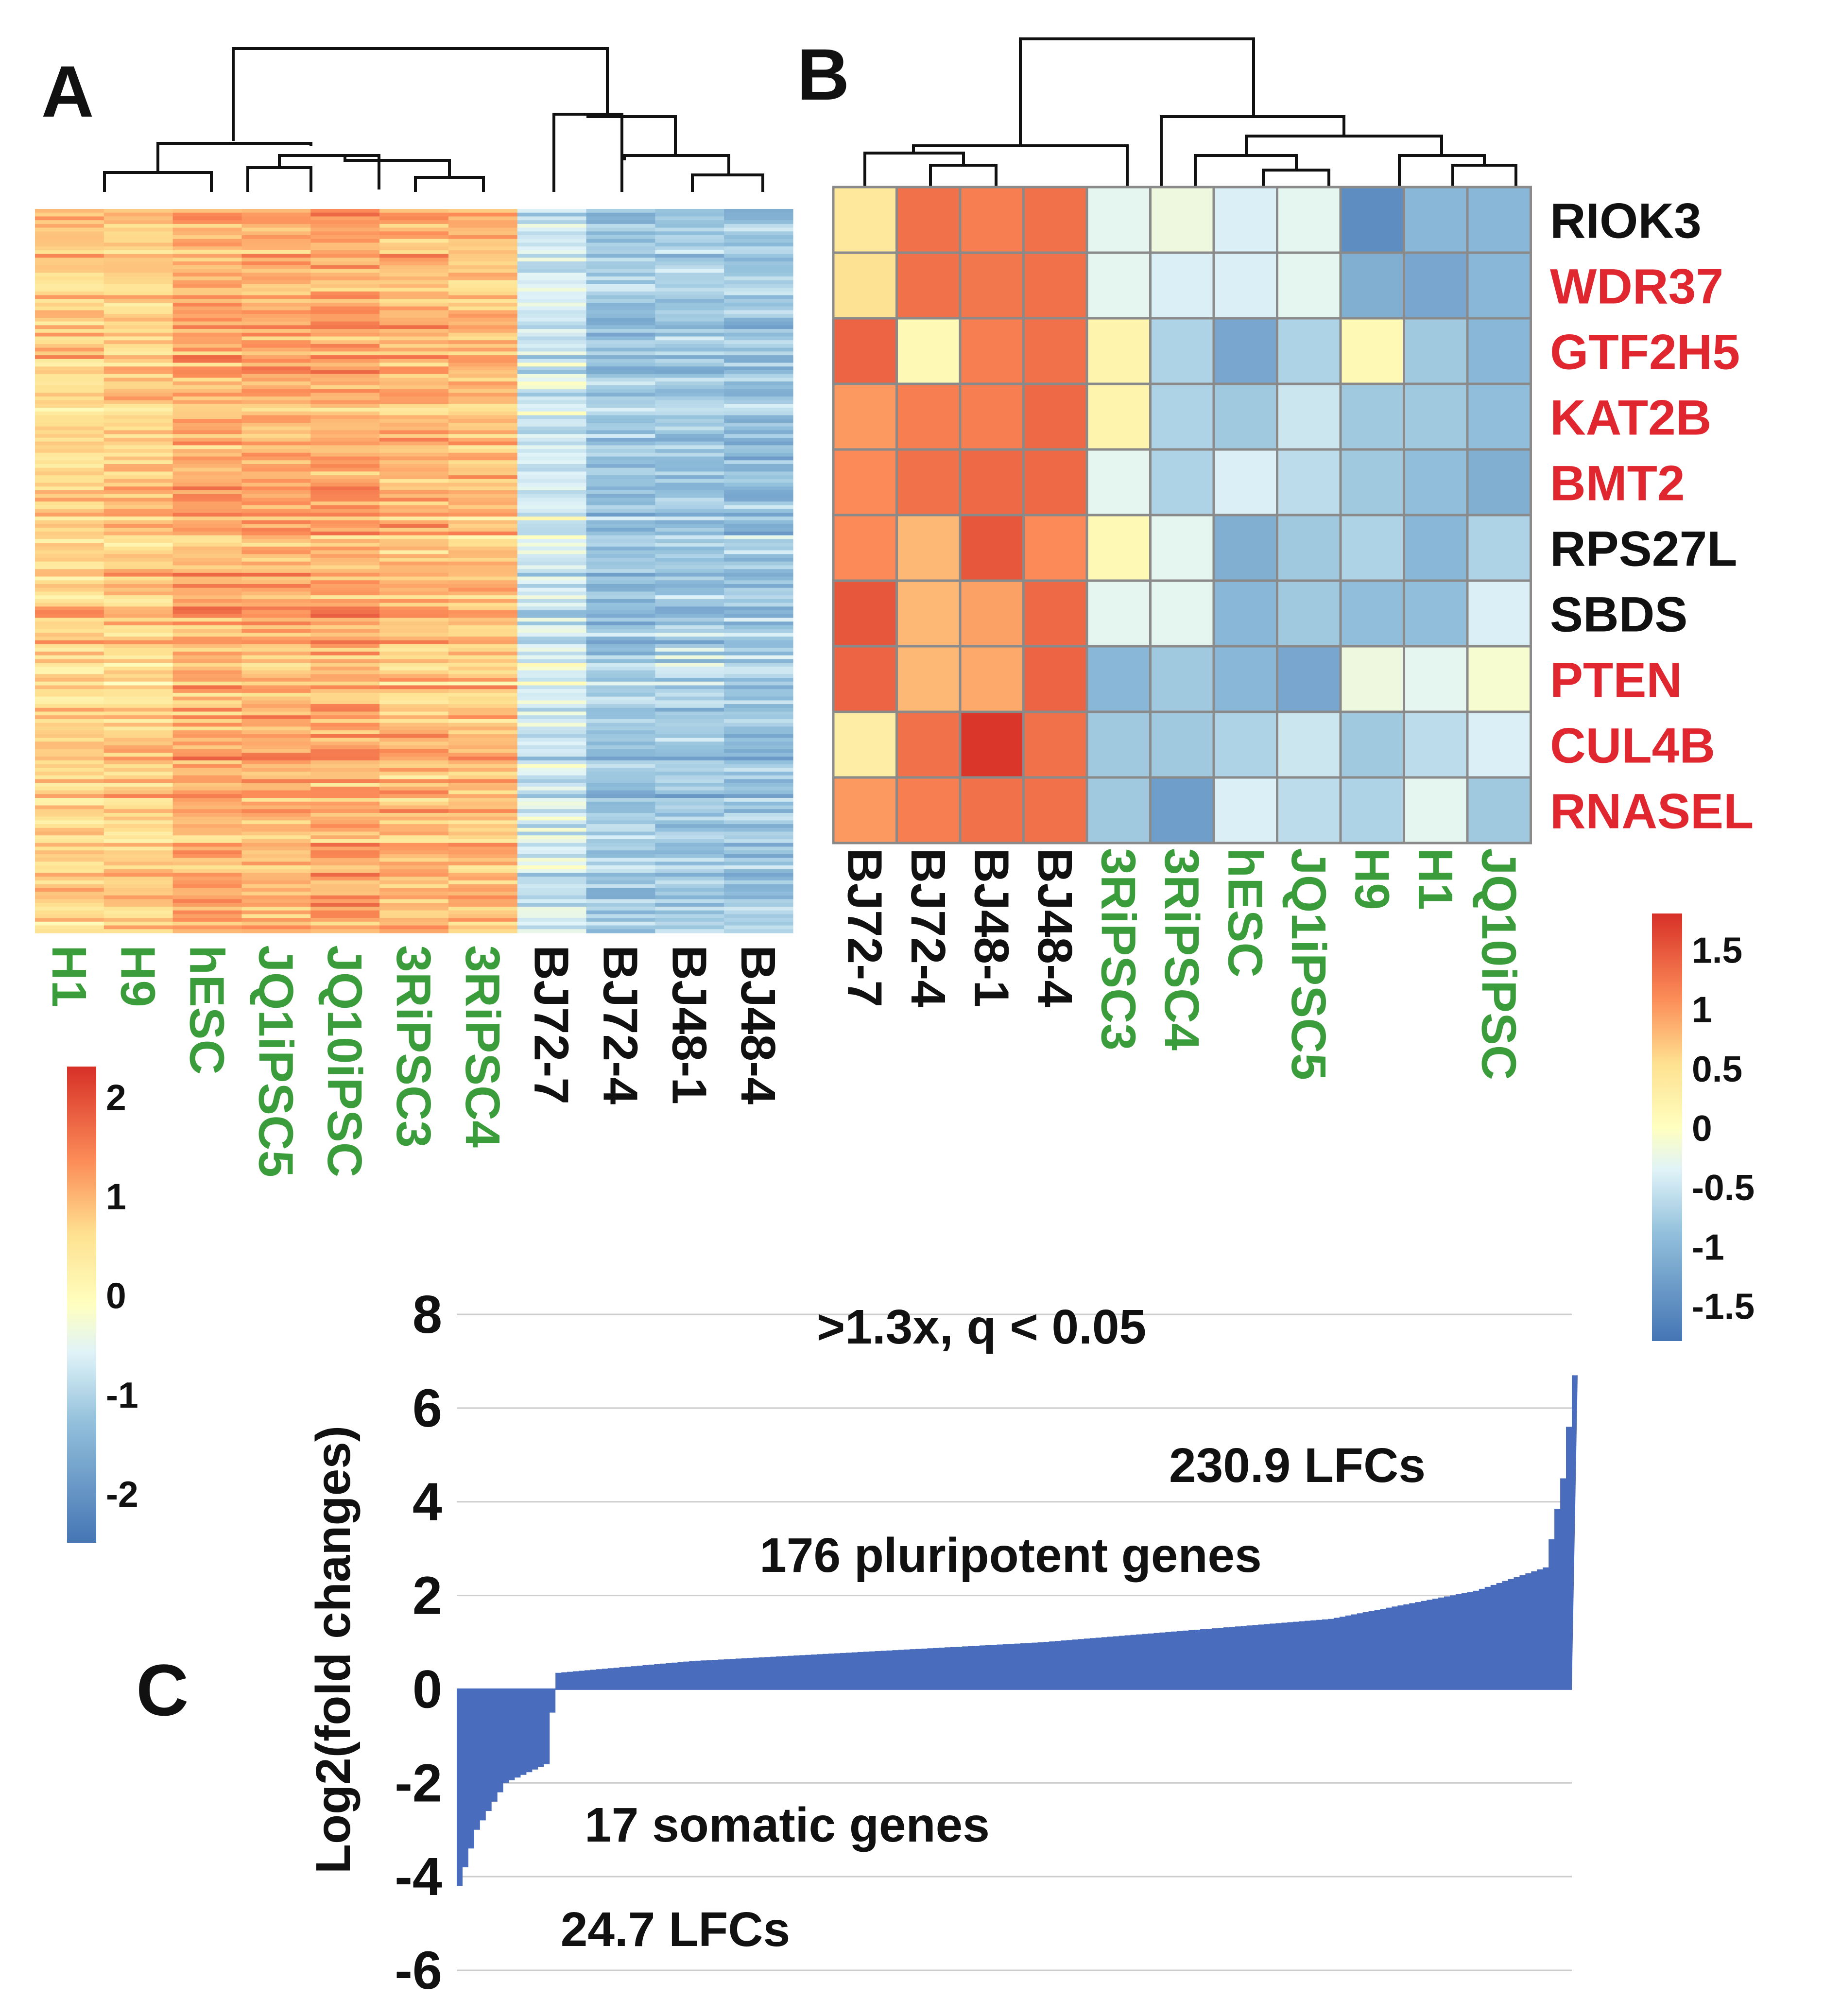  Describe the element at coordinates (116, 1196) in the screenshot. I see `legend-a-tick-label: 1` at that location.